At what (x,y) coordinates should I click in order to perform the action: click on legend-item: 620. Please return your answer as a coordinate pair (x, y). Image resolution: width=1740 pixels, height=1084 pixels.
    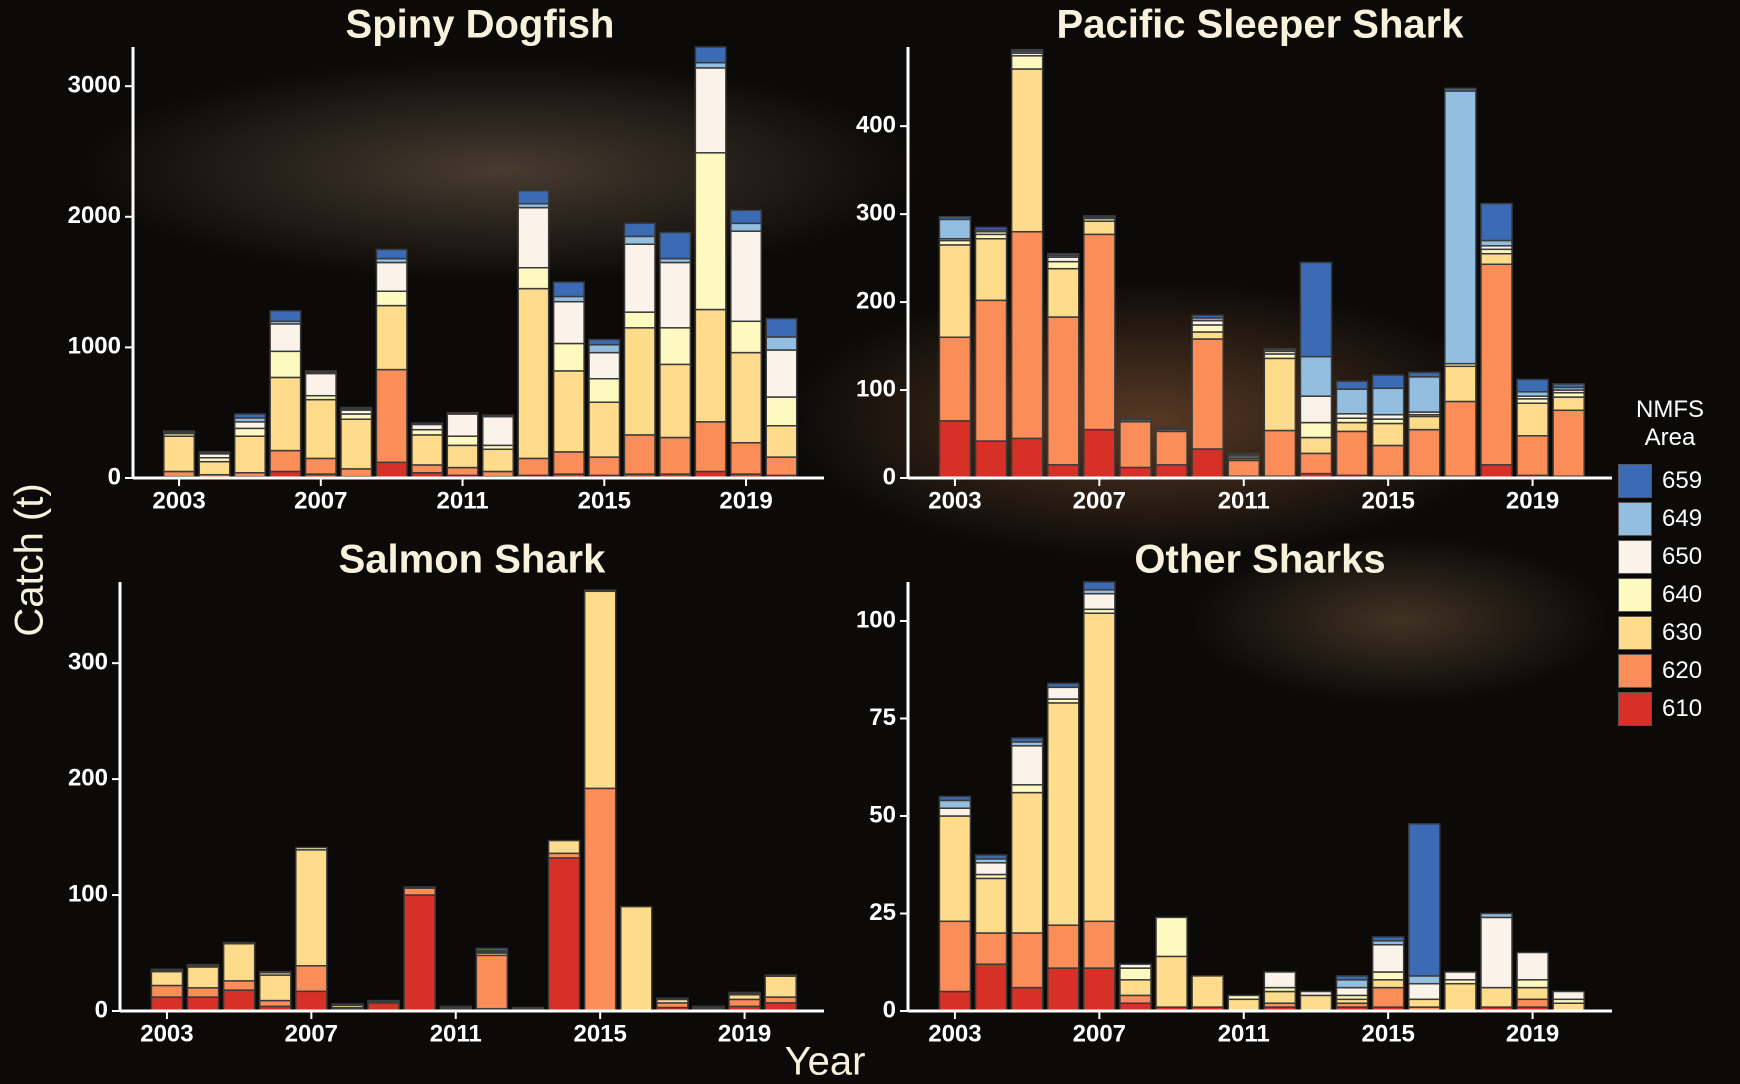
    Looking at the image, I should click on (1670, 671).